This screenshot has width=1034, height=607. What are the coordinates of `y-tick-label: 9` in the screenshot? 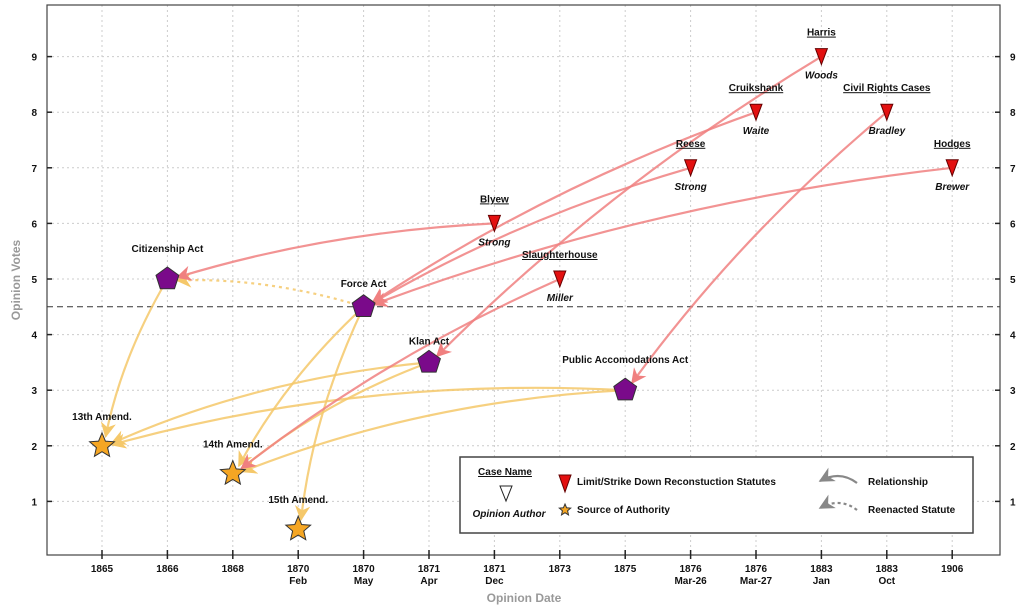 It's located at (34, 58).